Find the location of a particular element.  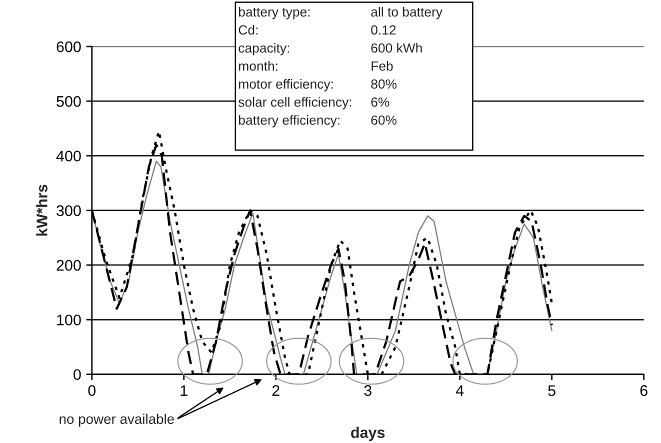

y-tick-label: 200 is located at coordinates (68, 265).